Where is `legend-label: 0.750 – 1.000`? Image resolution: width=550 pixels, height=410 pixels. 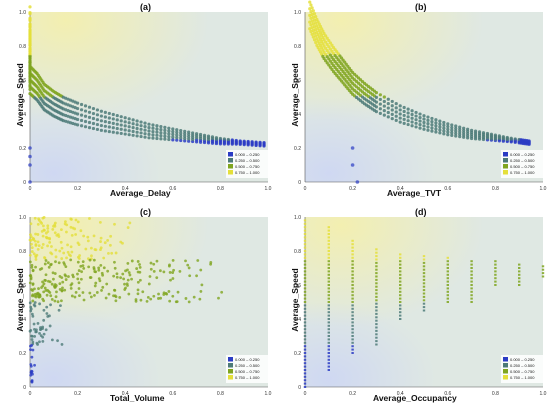 legend-label: 0.750 – 1.000 is located at coordinates (247, 377).